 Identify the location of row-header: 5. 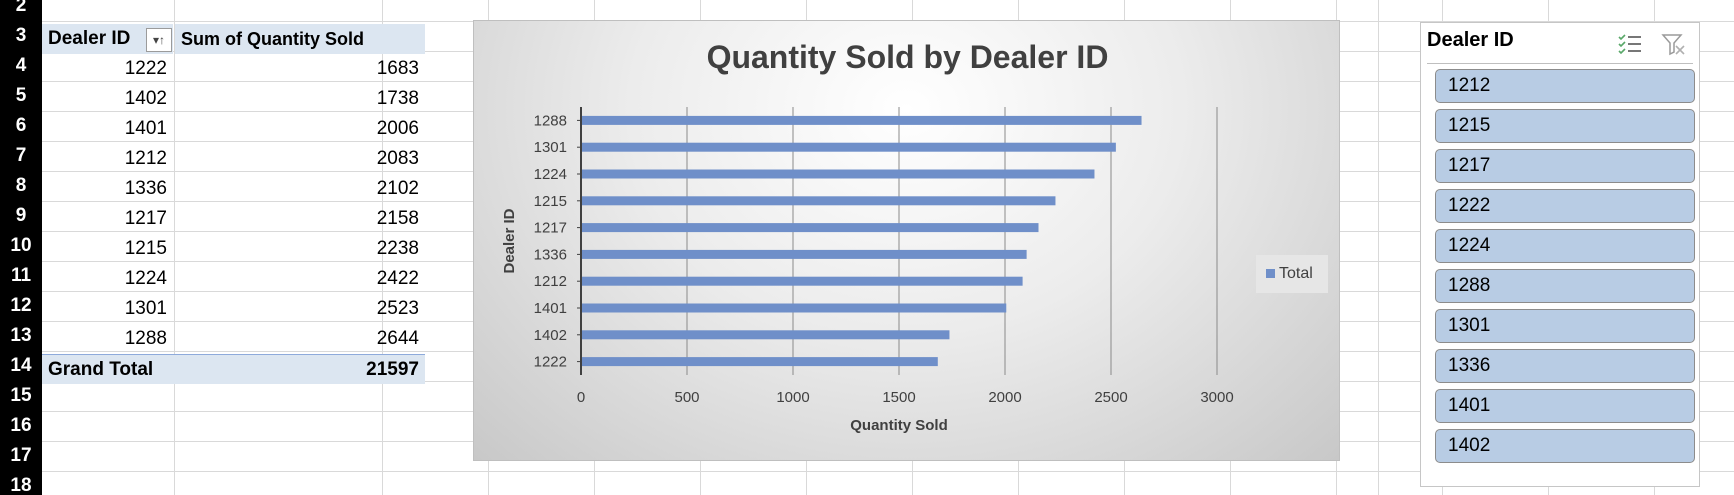
(21, 95).